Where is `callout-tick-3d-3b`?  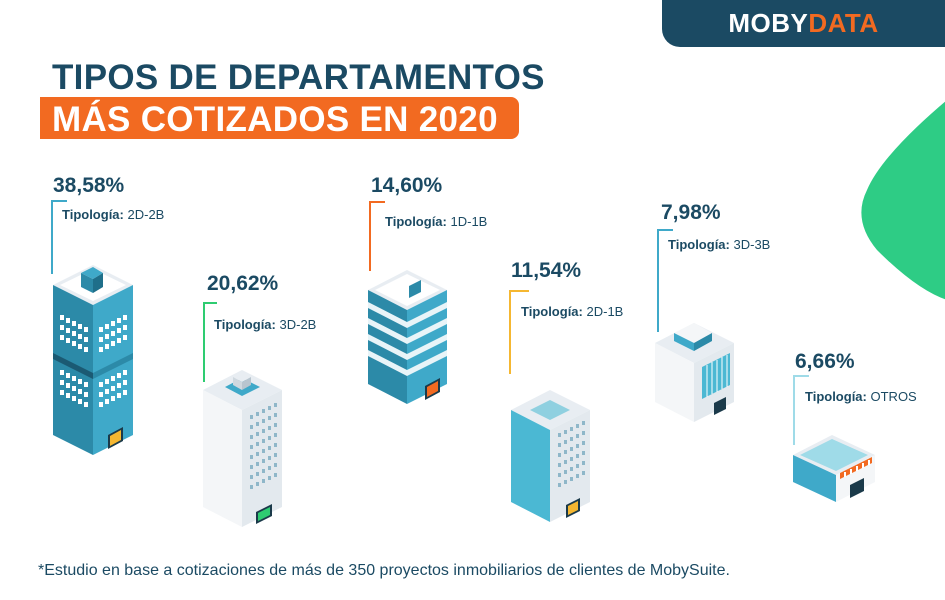
callout-tick-3d-3b is located at coordinates (665, 230).